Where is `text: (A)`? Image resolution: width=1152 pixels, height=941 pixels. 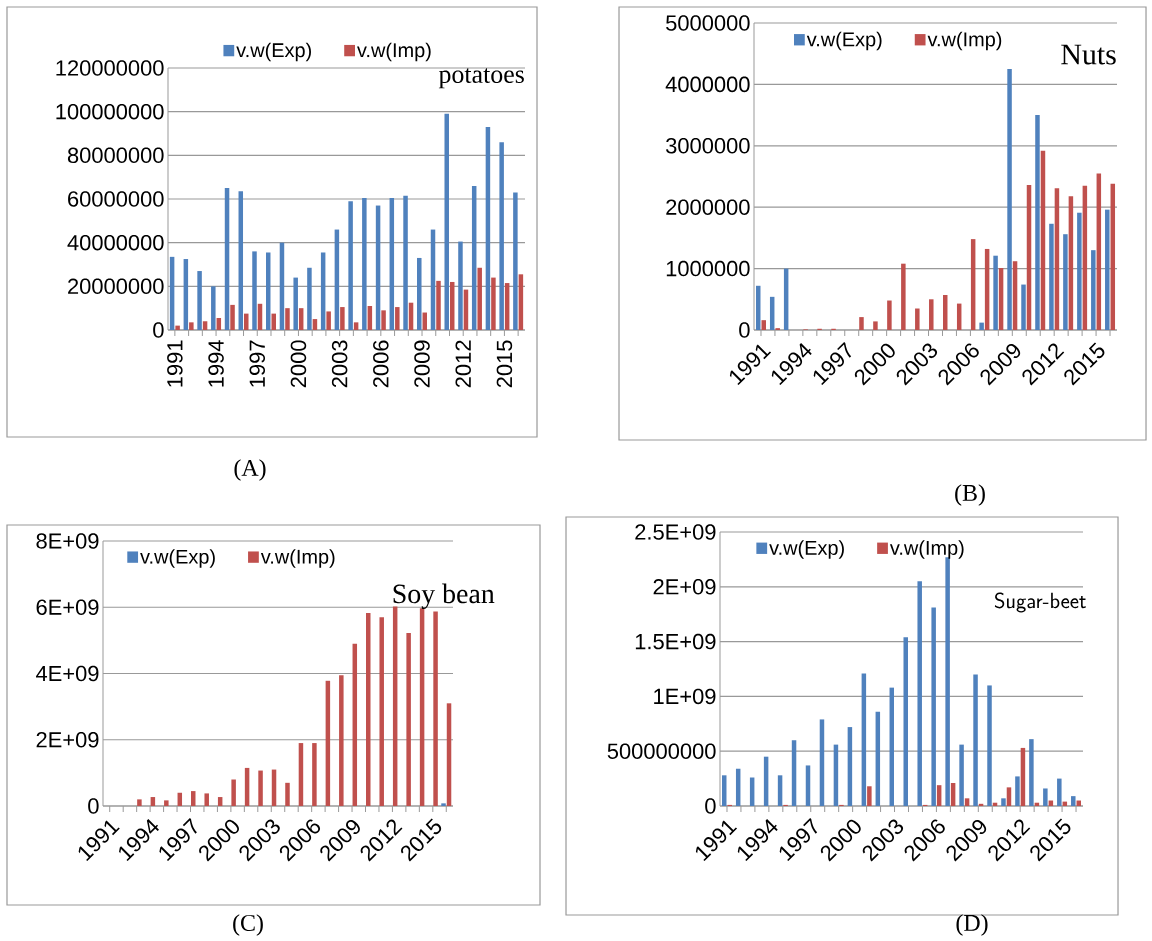 text: (A) is located at coordinates (250, 470).